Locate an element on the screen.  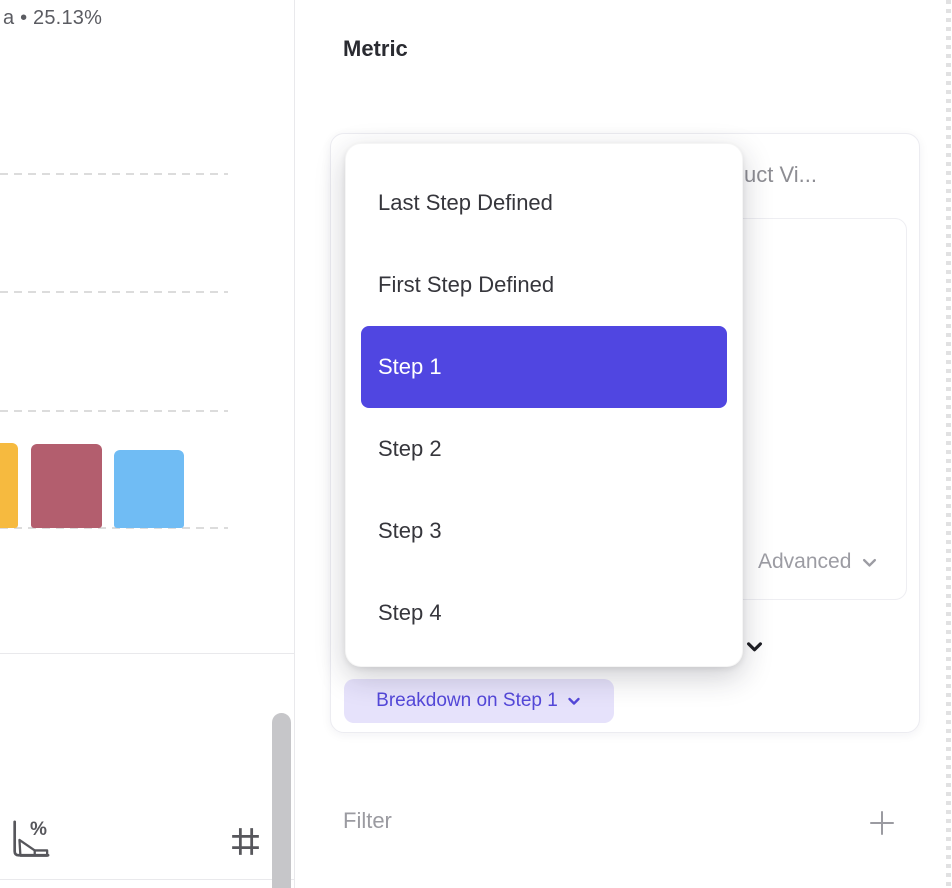
dropdown-option: Step 2 is located at coordinates (410, 448).